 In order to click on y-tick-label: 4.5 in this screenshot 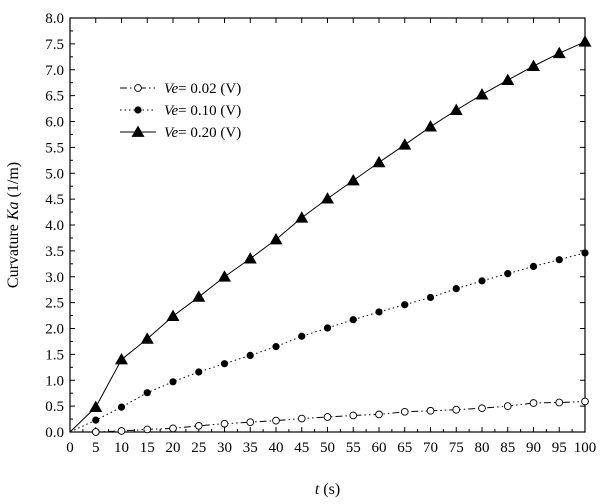, I will do `click(54, 200)`.